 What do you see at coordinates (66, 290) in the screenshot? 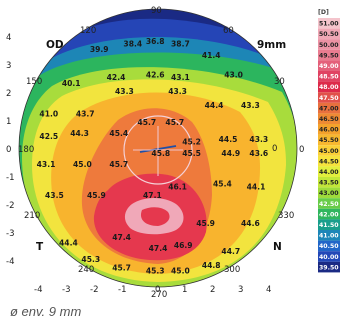
I see `x-tick-neg3: -3` at bounding box center [66, 290].